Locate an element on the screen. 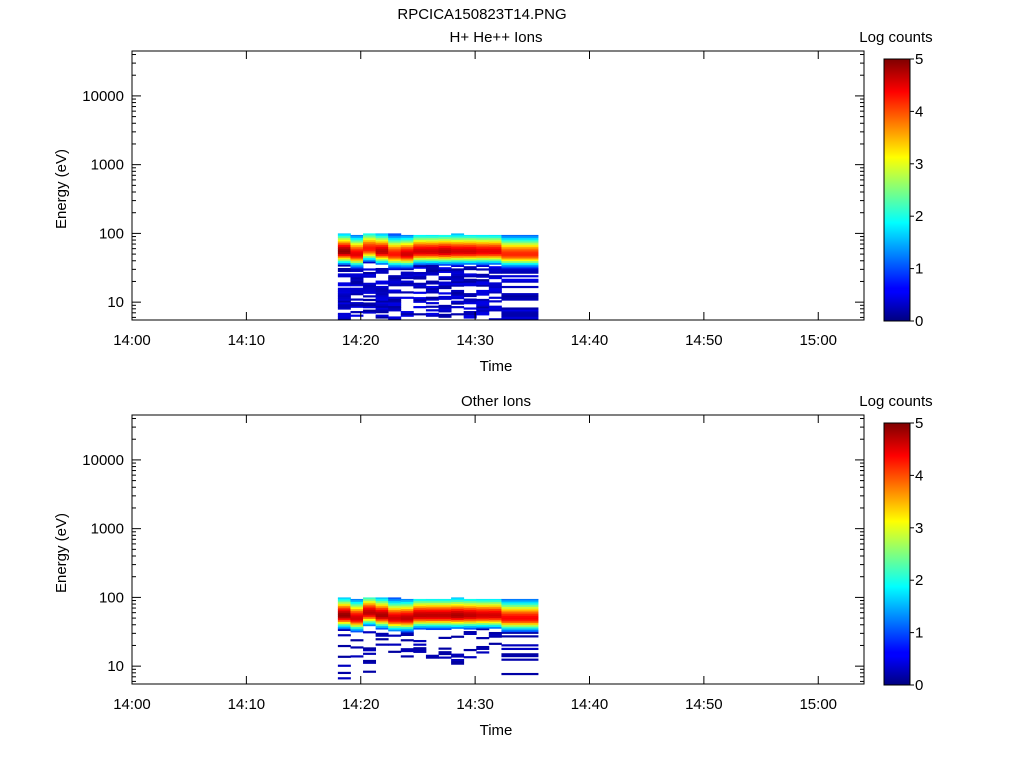 This screenshot has height=768, width=1024. y-tick-label: 100 is located at coordinates (111, 233).